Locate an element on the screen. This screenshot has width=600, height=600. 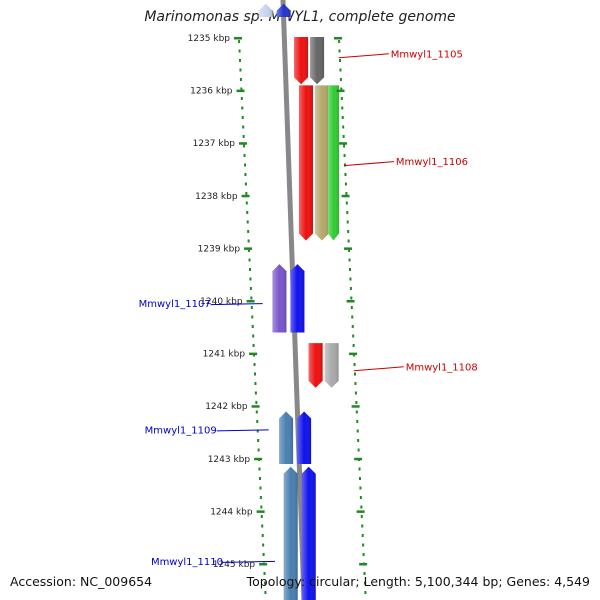
tick-label: 1238 kbp is located at coordinates (216, 197).